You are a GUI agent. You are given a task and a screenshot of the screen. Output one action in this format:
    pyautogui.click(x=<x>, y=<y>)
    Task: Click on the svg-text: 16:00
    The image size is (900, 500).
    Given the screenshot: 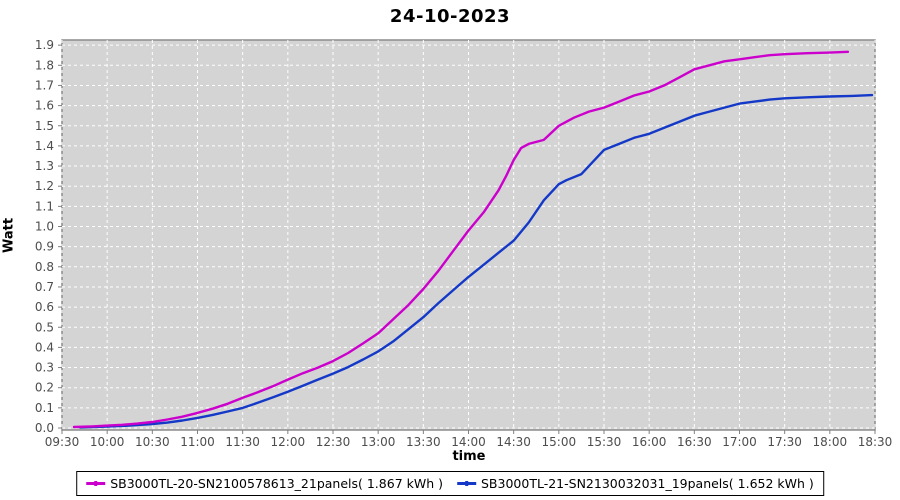 What is the action you would take?
    pyautogui.click(x=649, y=442)
    